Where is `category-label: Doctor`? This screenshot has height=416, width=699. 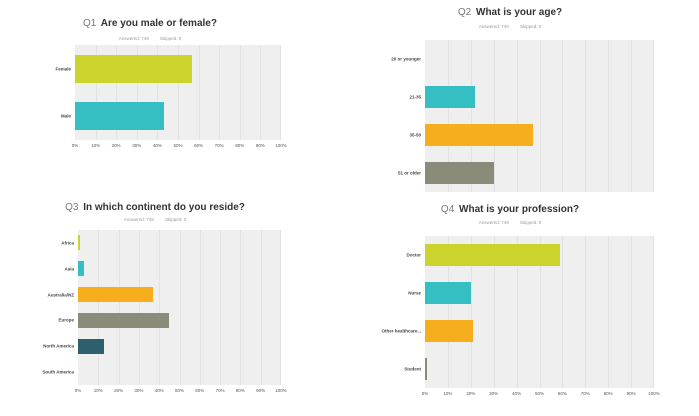
category-label: Doctor is located at coordinates (414, 255).